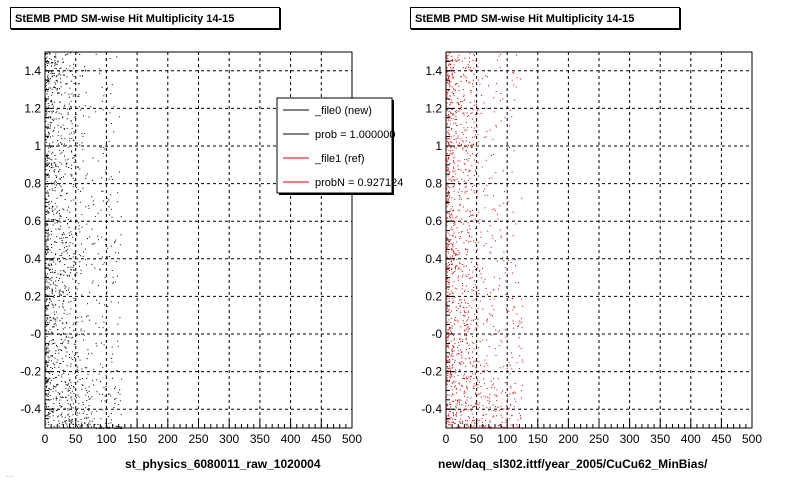  I want to click on y-tick-label: 1, so click(37, 146).